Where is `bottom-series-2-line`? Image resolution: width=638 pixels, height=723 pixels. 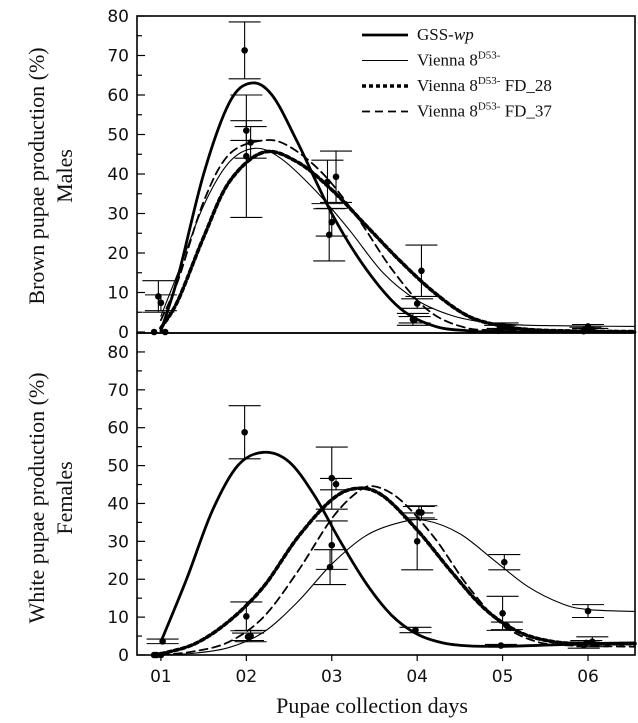
bottom-series-2-line is located at coordinates (398, 587).